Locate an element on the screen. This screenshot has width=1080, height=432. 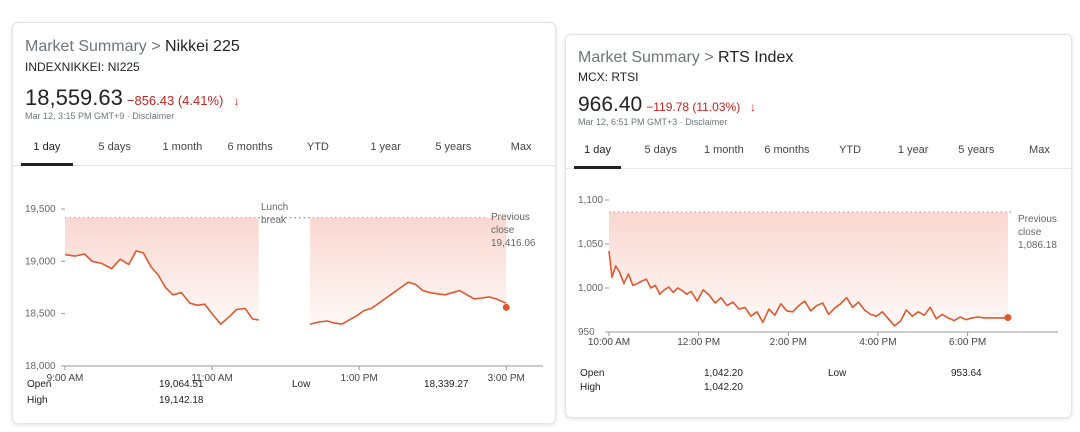
price-row: 966.40 −119.78 (11.03%) ↓ is located at coordinates (667, 105).